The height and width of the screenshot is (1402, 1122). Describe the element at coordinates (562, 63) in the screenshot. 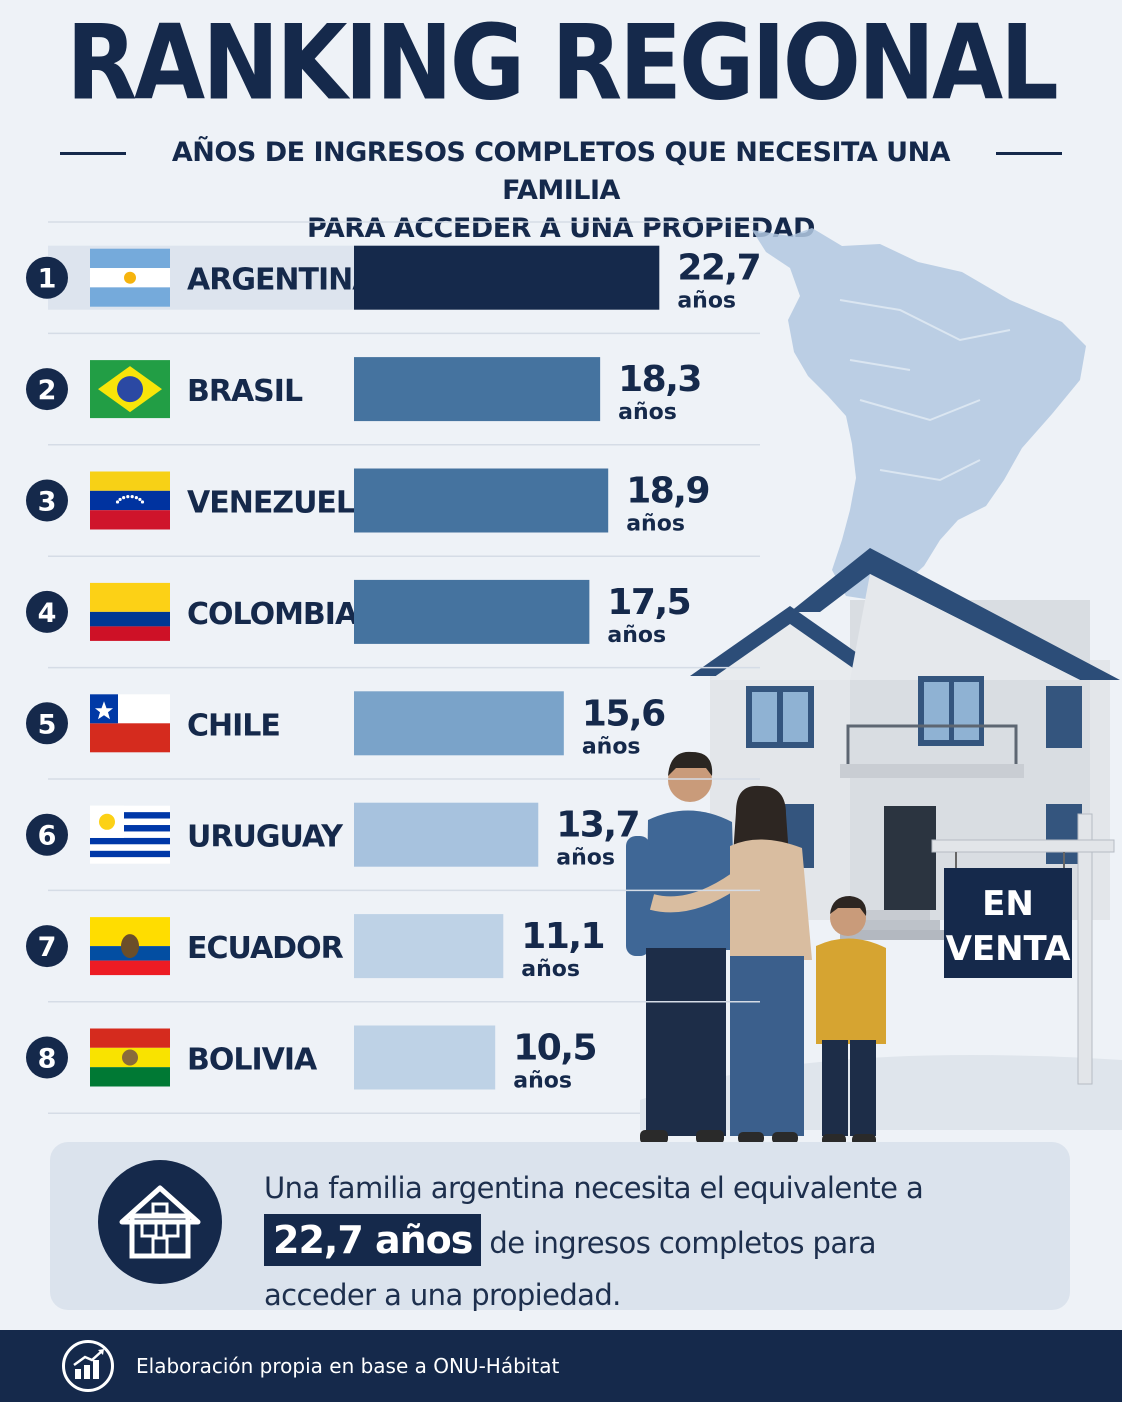

I see `page-title: RANKING REGIONAL` at that location.